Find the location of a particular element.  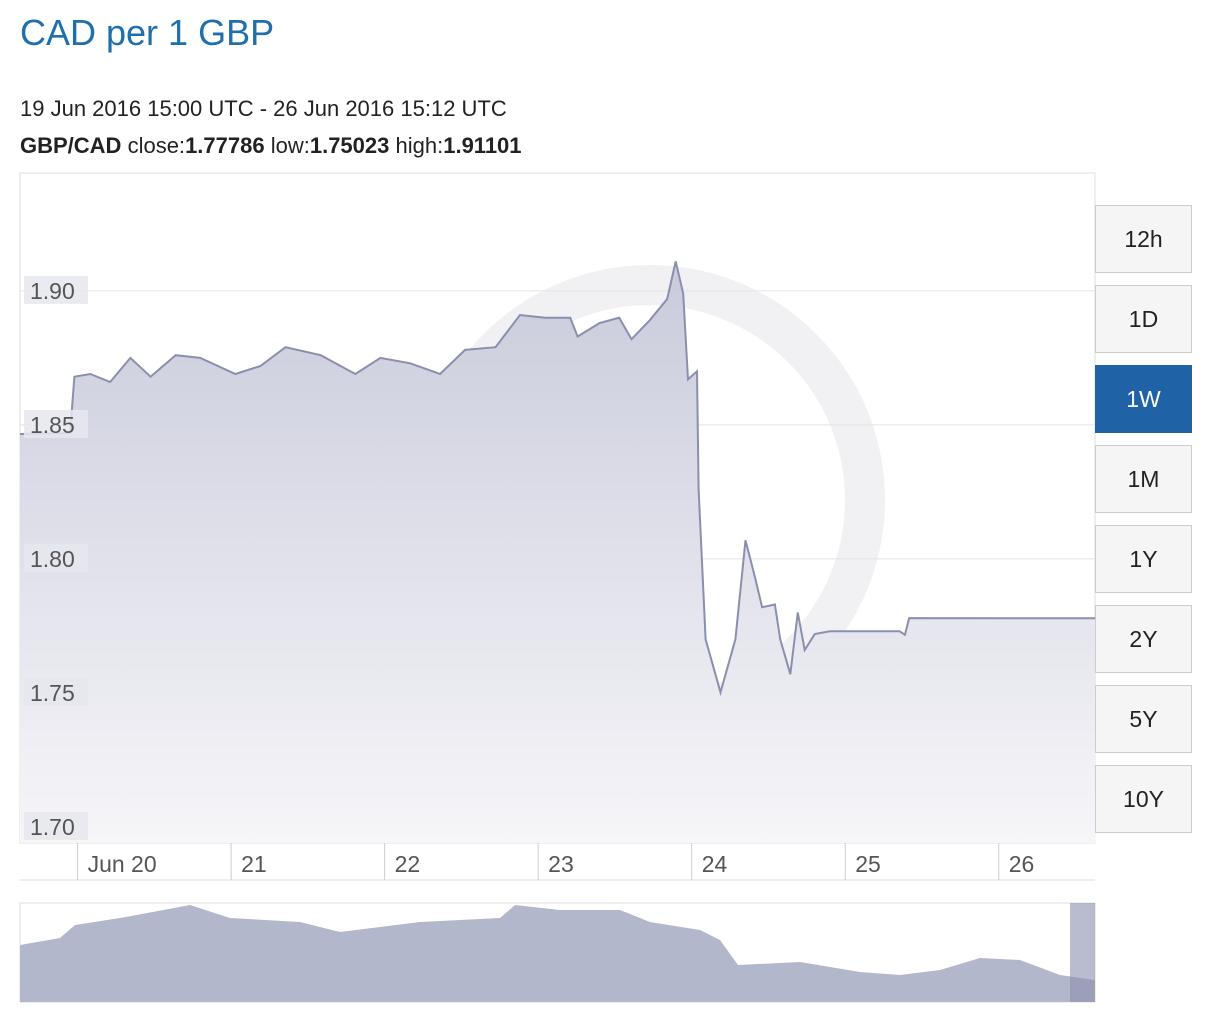

navigator-window is located at coordinates (1082, 952).